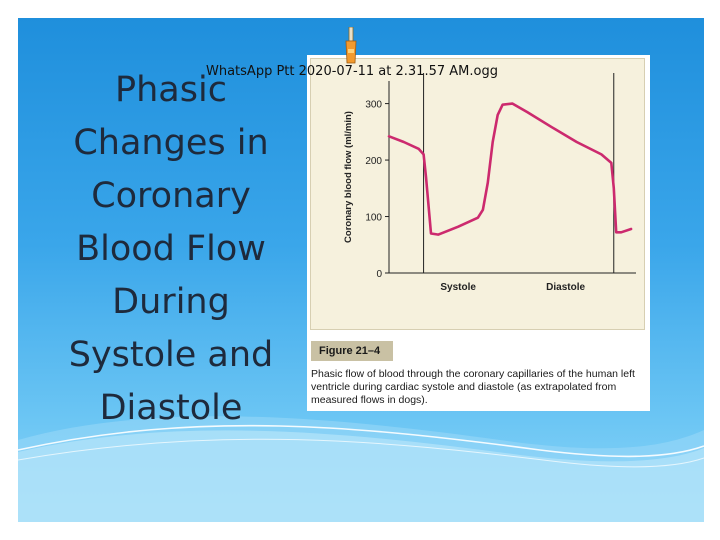  Describe the element at coordinates (348, 177) in the screenshot. I see `y-axis-label: Coronary blood flow (ml/min)` at that location.